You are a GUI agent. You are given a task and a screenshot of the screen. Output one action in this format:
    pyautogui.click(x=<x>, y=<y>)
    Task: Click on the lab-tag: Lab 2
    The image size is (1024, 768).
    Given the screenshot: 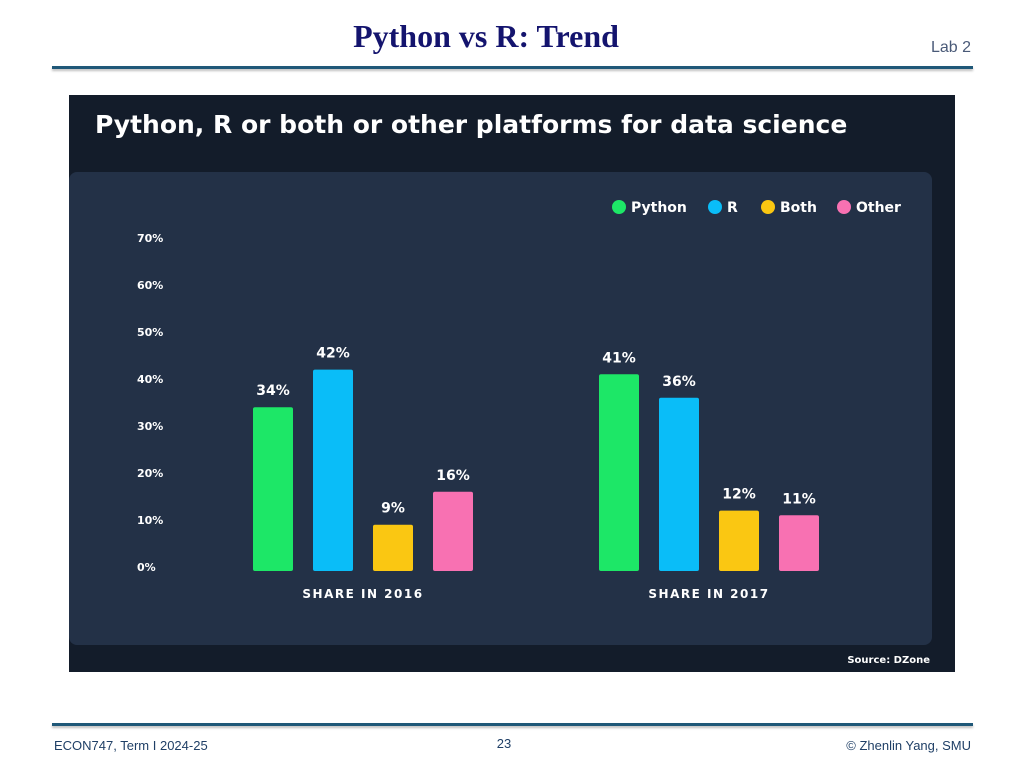 What is the action you would take?
    pyautogui.click(x=950, y=47)
    